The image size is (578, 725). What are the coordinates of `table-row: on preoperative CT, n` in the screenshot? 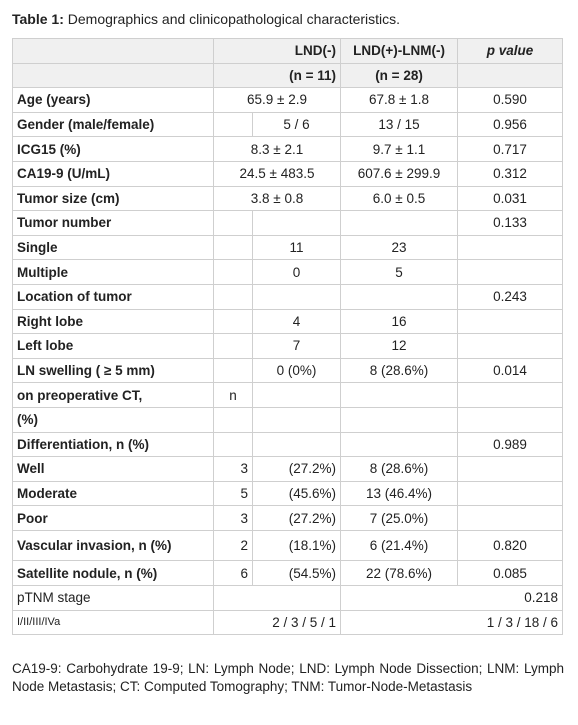 It's located at (288, 395).